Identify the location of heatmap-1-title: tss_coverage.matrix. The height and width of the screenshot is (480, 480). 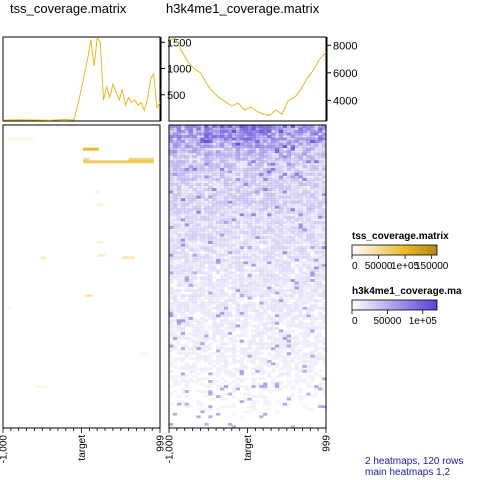
(68, 8).